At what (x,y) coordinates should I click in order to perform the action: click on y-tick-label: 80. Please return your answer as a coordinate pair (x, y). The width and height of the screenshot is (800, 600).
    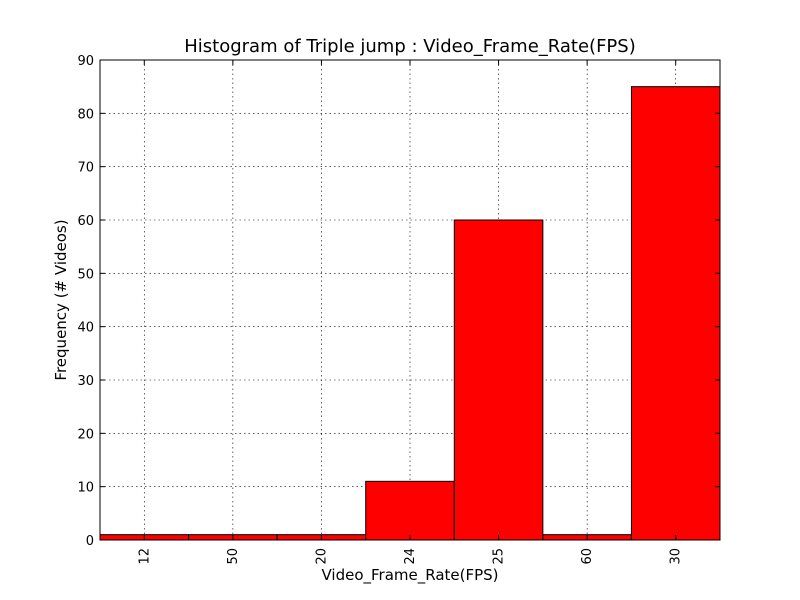
    Looking at the image, I should click on (85, 114).